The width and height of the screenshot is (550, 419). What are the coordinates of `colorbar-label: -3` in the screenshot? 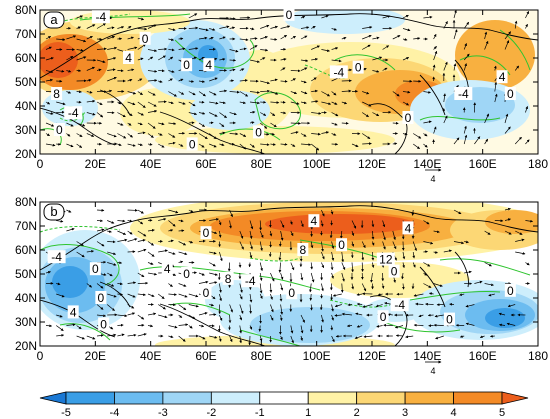 It's located at (163, 413).